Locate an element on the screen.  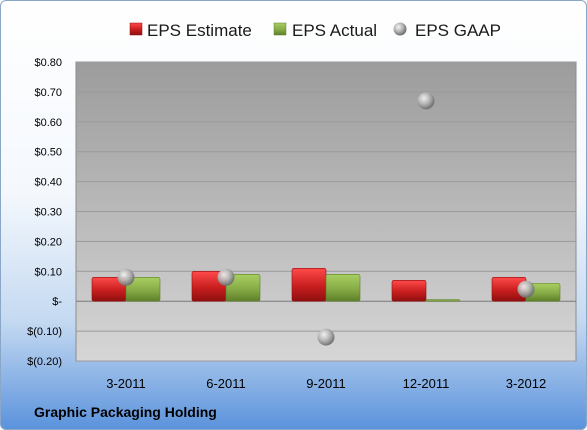
legend-label-eps-estimate: EPS Estimate is located at coordinates (199, 30).